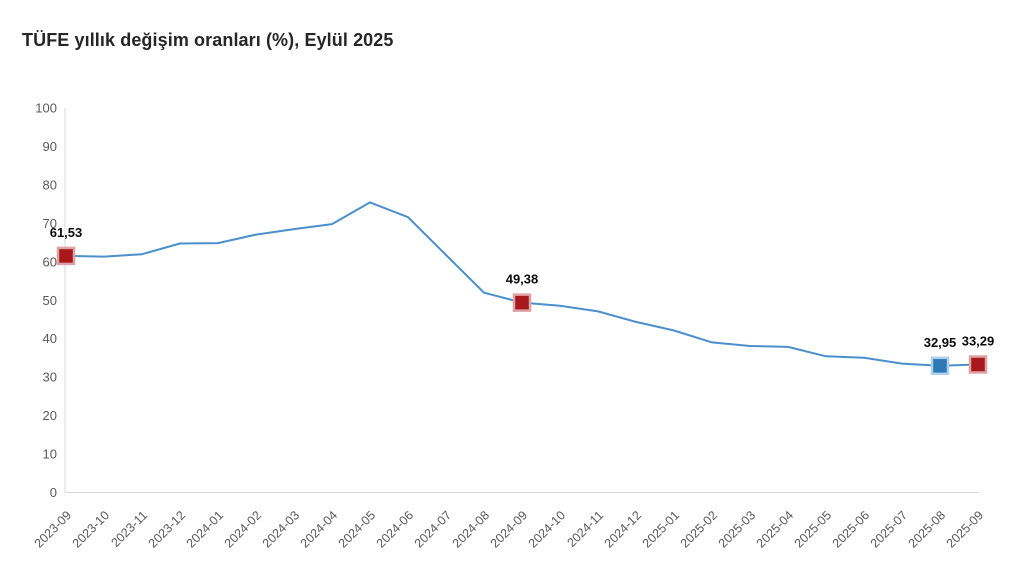  What do you see at coordinates (281, 529) in the screenshot?
I see `x-tick-label: 2024-03` at bounding box center [281, 529].